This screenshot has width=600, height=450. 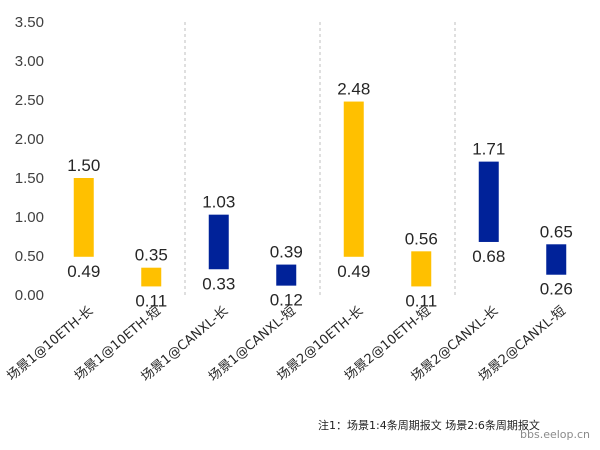 What do you see at coordinates (286, 300) in the screenshot?
I see `data-label-min: 0.12` at bounding box center [286, 300].